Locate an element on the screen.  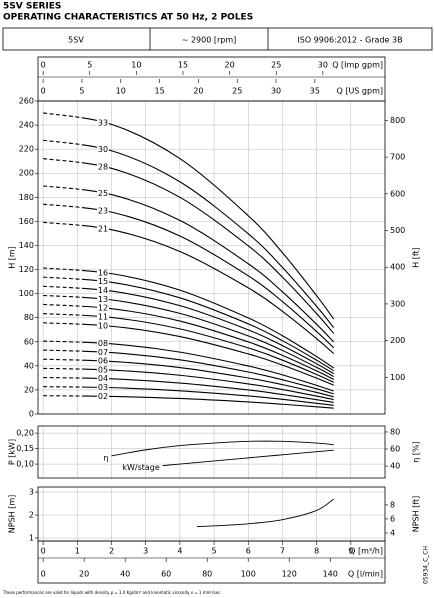
x-axis-label: Q [l/min] is located at coordinates (365, 574).